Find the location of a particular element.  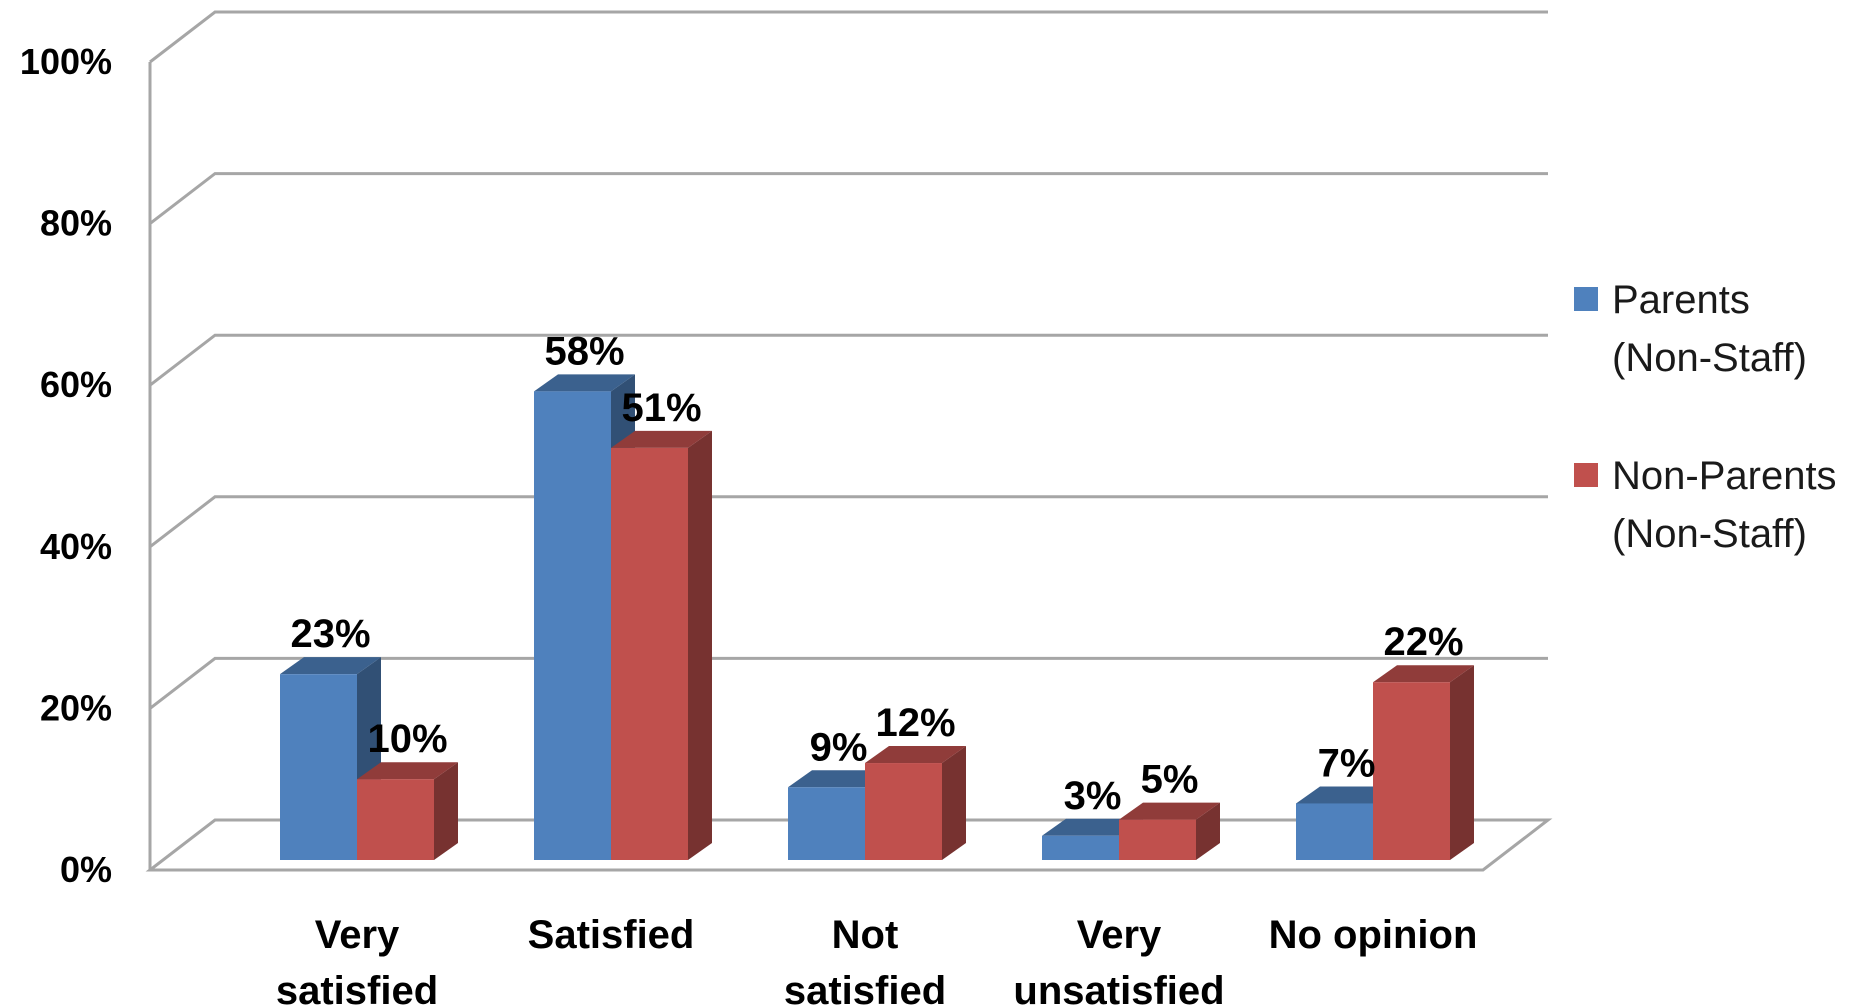

legend: Parents (Non-Staff) Non-Parents (Non-Staff) is located at coordinates (1705, 417).